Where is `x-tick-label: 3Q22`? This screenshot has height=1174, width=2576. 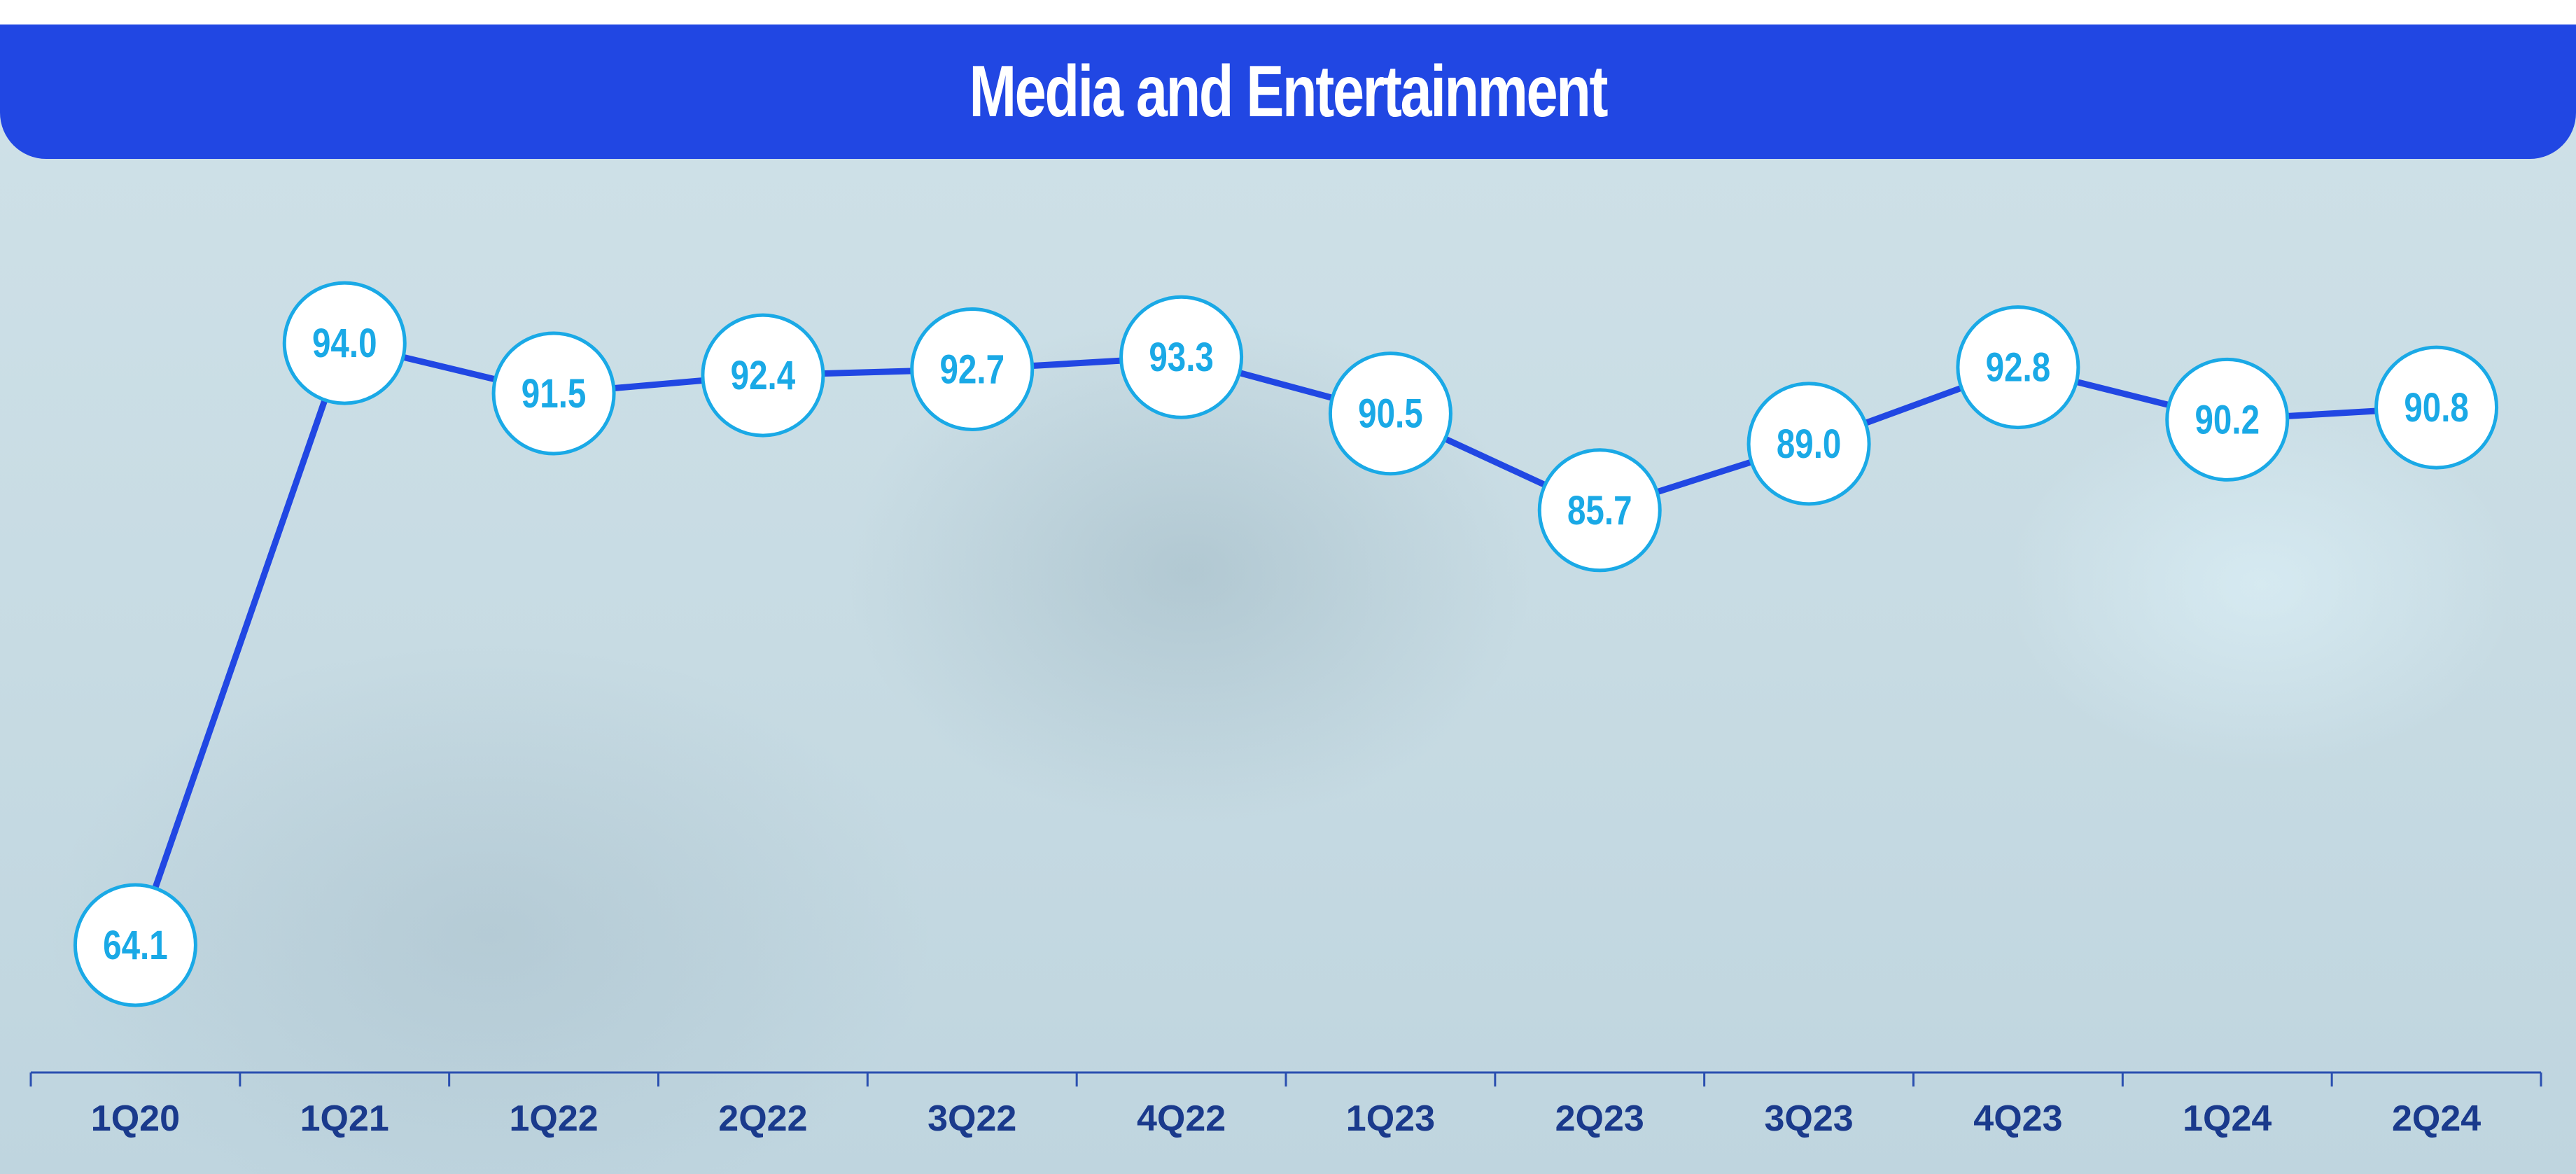
x-tick-label: 3Q22 is located at coordinates (971, 1118).